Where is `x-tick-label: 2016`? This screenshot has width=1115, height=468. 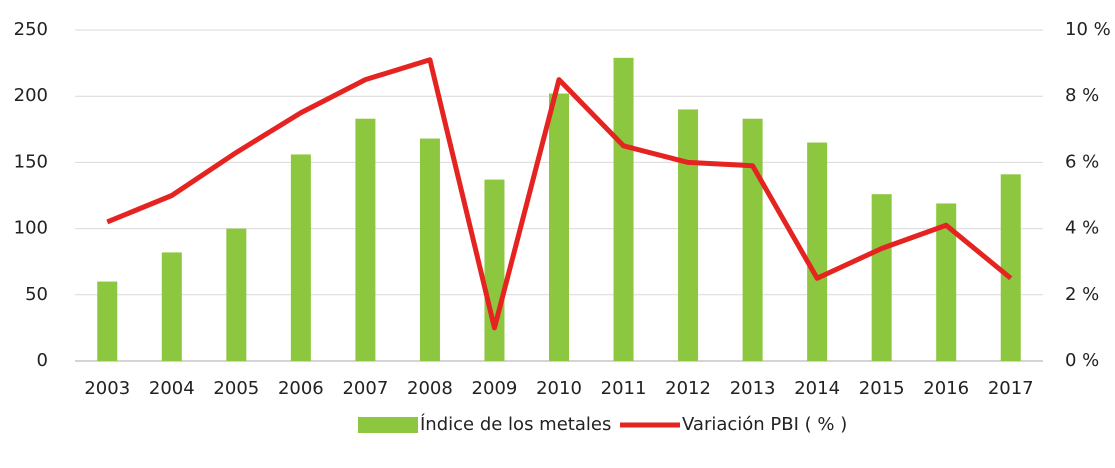 x-tick-label: 2016 is located at coordinates (946, 388).